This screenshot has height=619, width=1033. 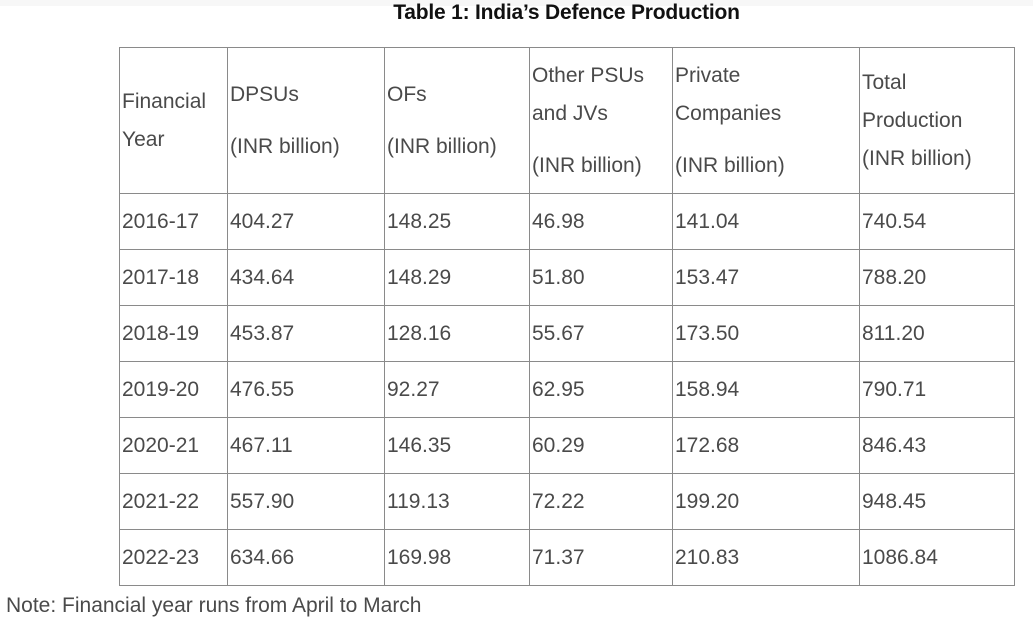 What do you see at coordinates (937, 221) in the screenshot?
I see `cell-total: 740.54` at bounding box center [937, 221].